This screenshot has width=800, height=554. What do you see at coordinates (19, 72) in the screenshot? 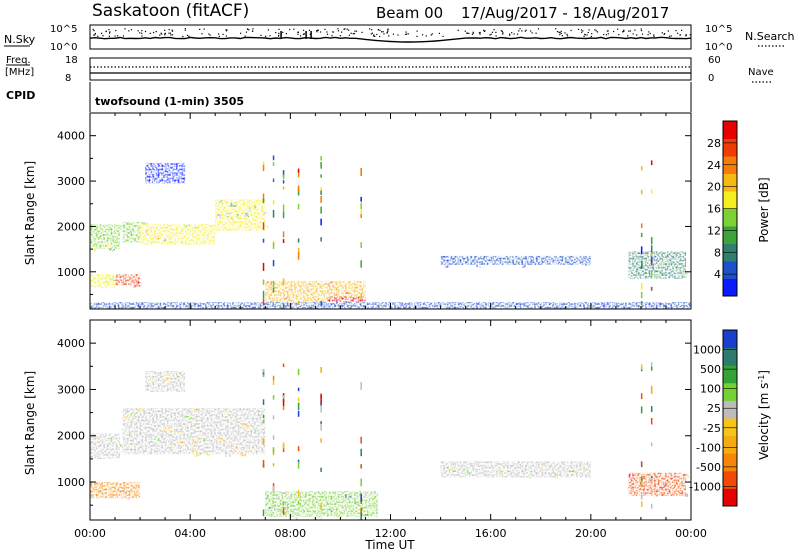
I see `freq-unit: [MHz]` at bounding box center [19, 72].